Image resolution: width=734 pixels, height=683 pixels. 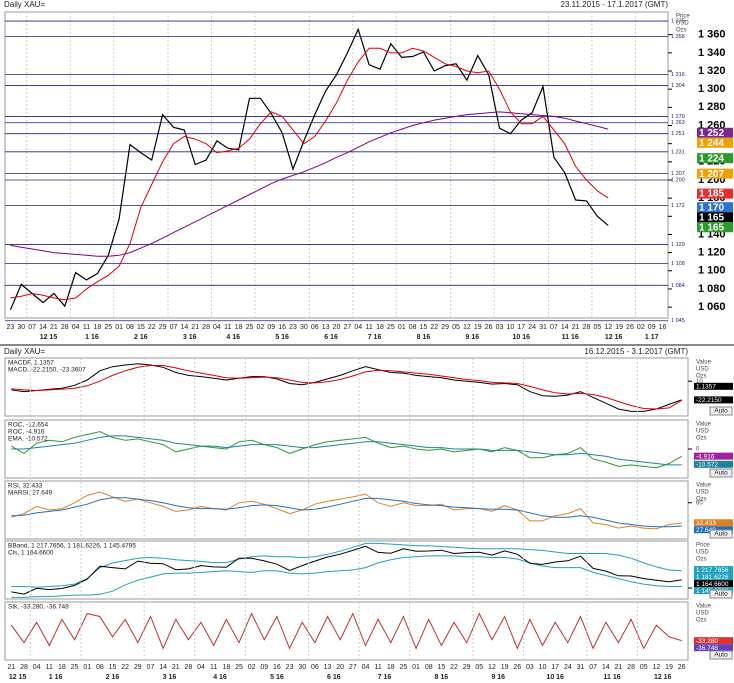 What do you see at coordinates (711, 194) in the screenshot?
I see `value-box-label: 1 185` at bounding box center [711, 194].